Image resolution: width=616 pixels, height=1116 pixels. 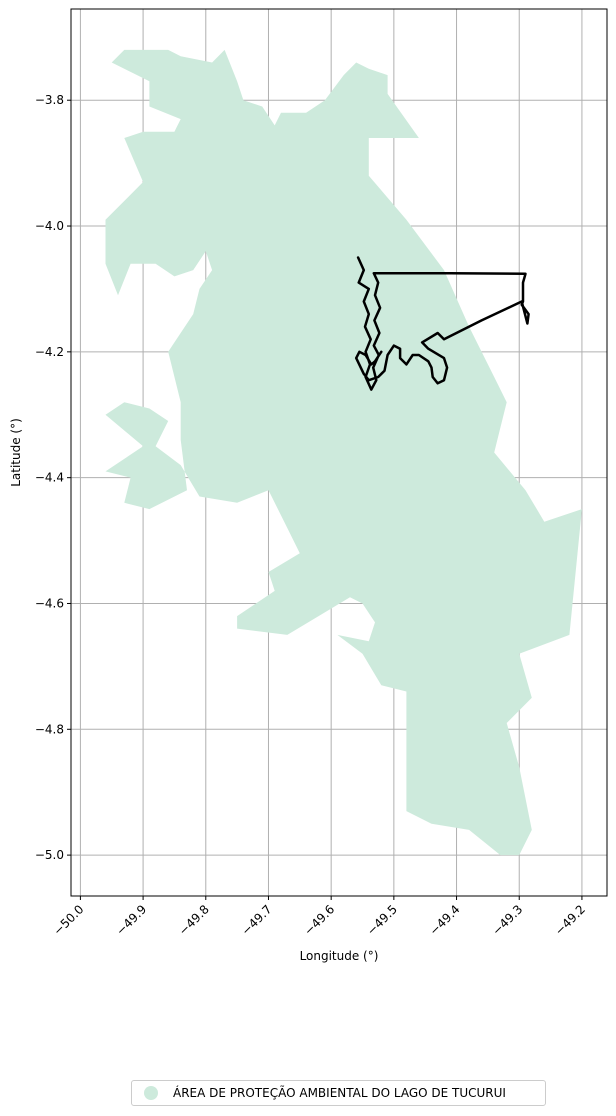 What do you see at coordinates (49, 603) in the screenshot?
I see `y-tick-label: −4.6` at bounding box center [49, 603].